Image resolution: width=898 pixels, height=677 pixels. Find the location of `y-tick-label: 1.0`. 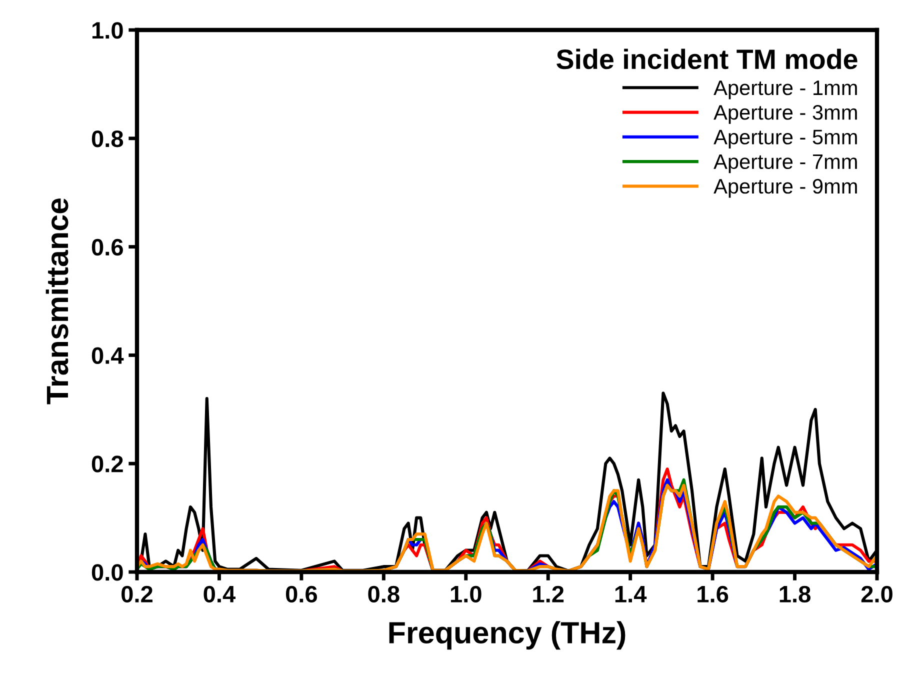

y-tick-label: 1.0 is located at coordinates (107, 30).